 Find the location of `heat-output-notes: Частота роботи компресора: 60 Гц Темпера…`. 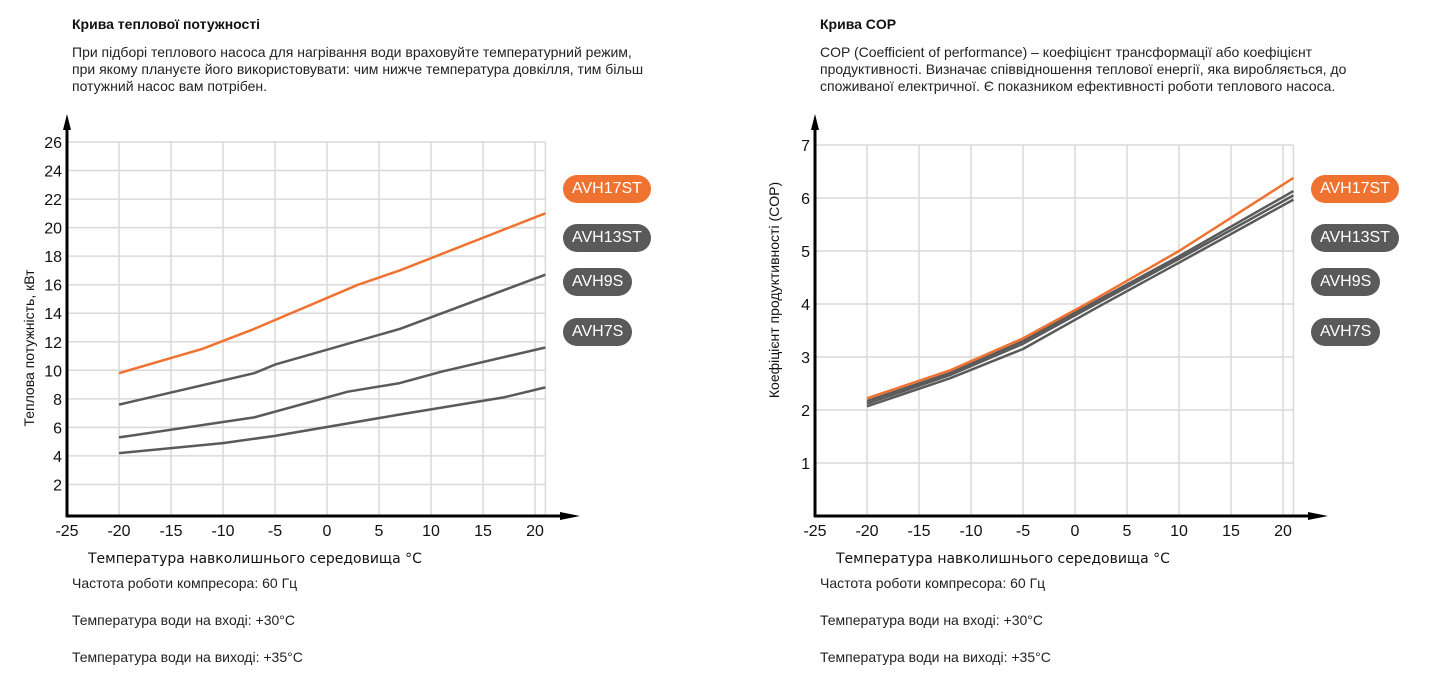

heat-output-notes: Частота роботи компресора: 60 Гц Темпера… is located at coordinates (187, 630).